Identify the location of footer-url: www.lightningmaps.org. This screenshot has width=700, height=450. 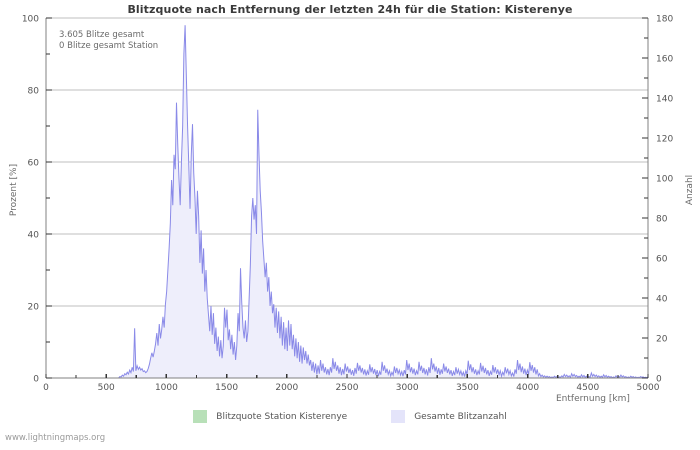
(55, 438).